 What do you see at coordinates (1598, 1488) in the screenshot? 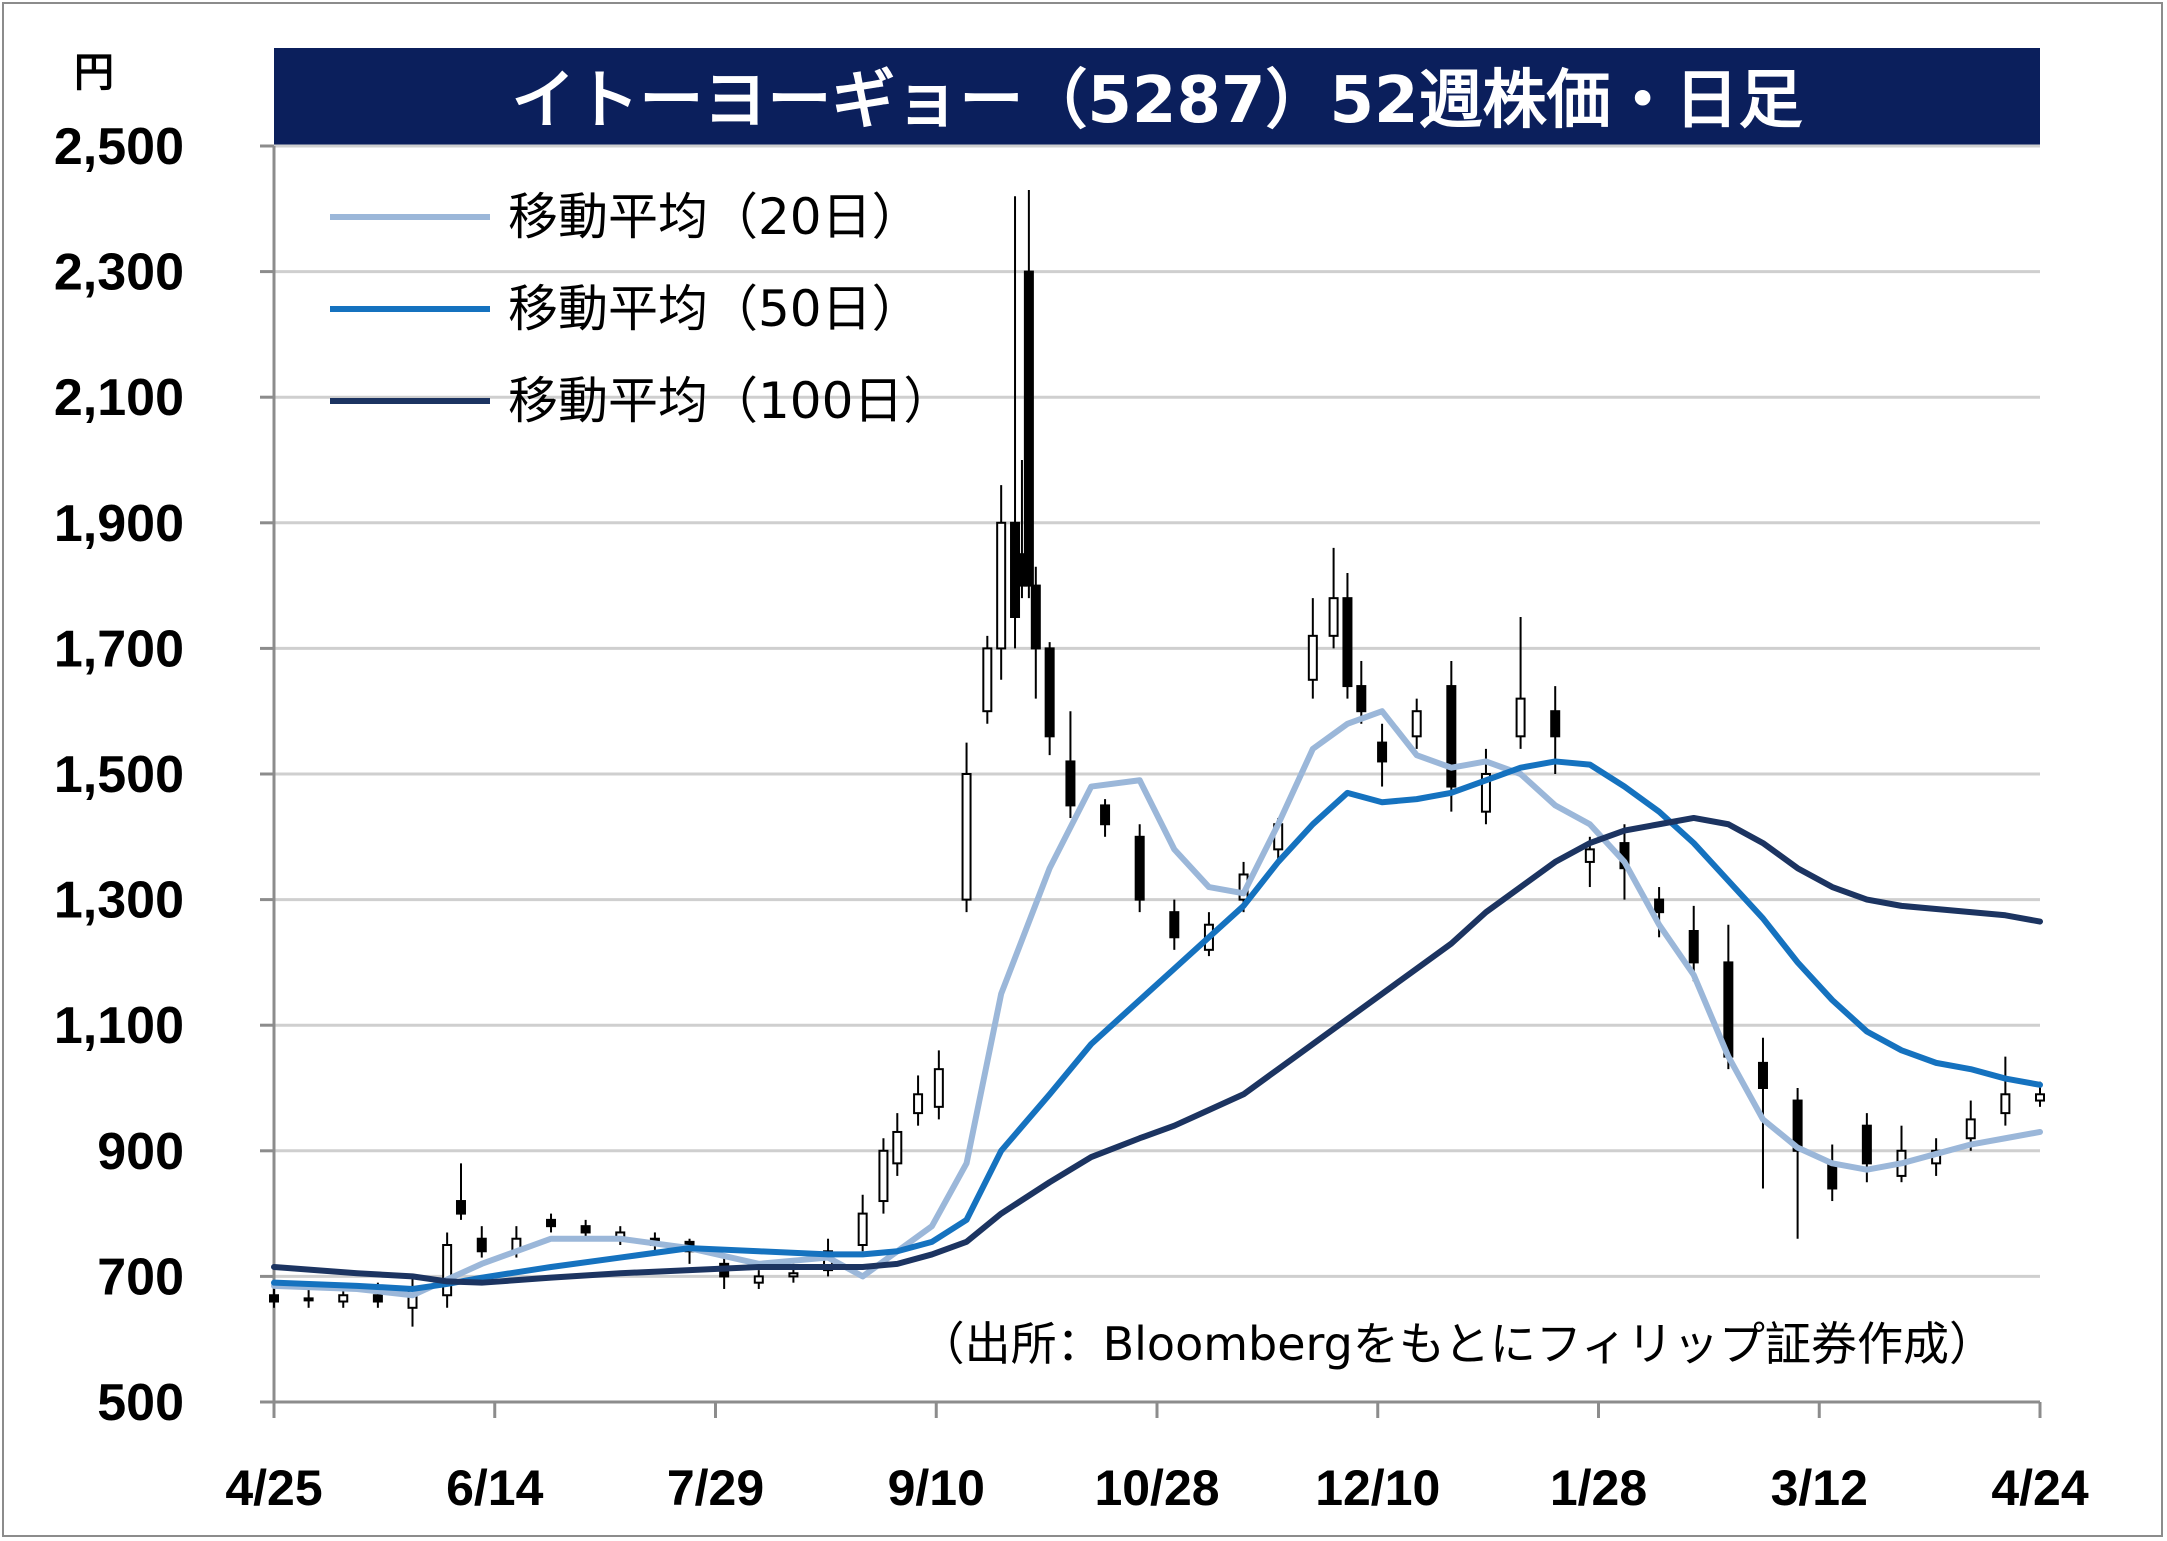
I see `x-tick-label: 1/28` at bounding box center [1598, 1488].